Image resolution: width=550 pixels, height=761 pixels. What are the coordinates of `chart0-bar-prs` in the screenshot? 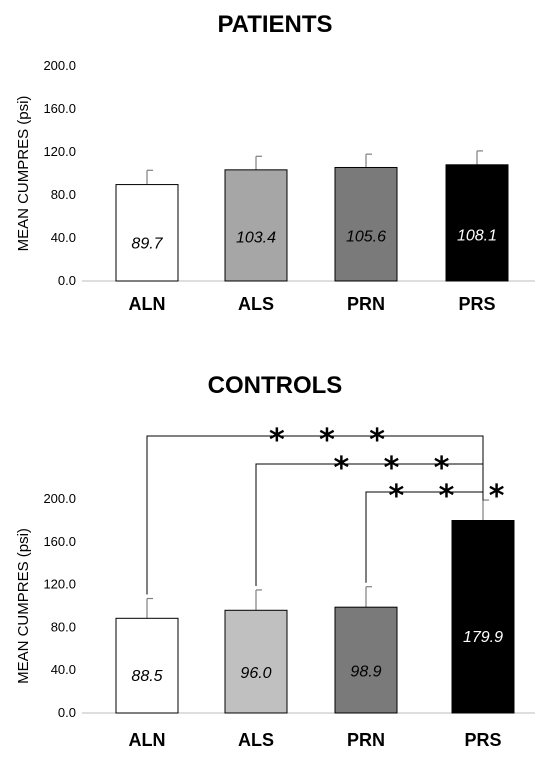 It's located at (477, 223).